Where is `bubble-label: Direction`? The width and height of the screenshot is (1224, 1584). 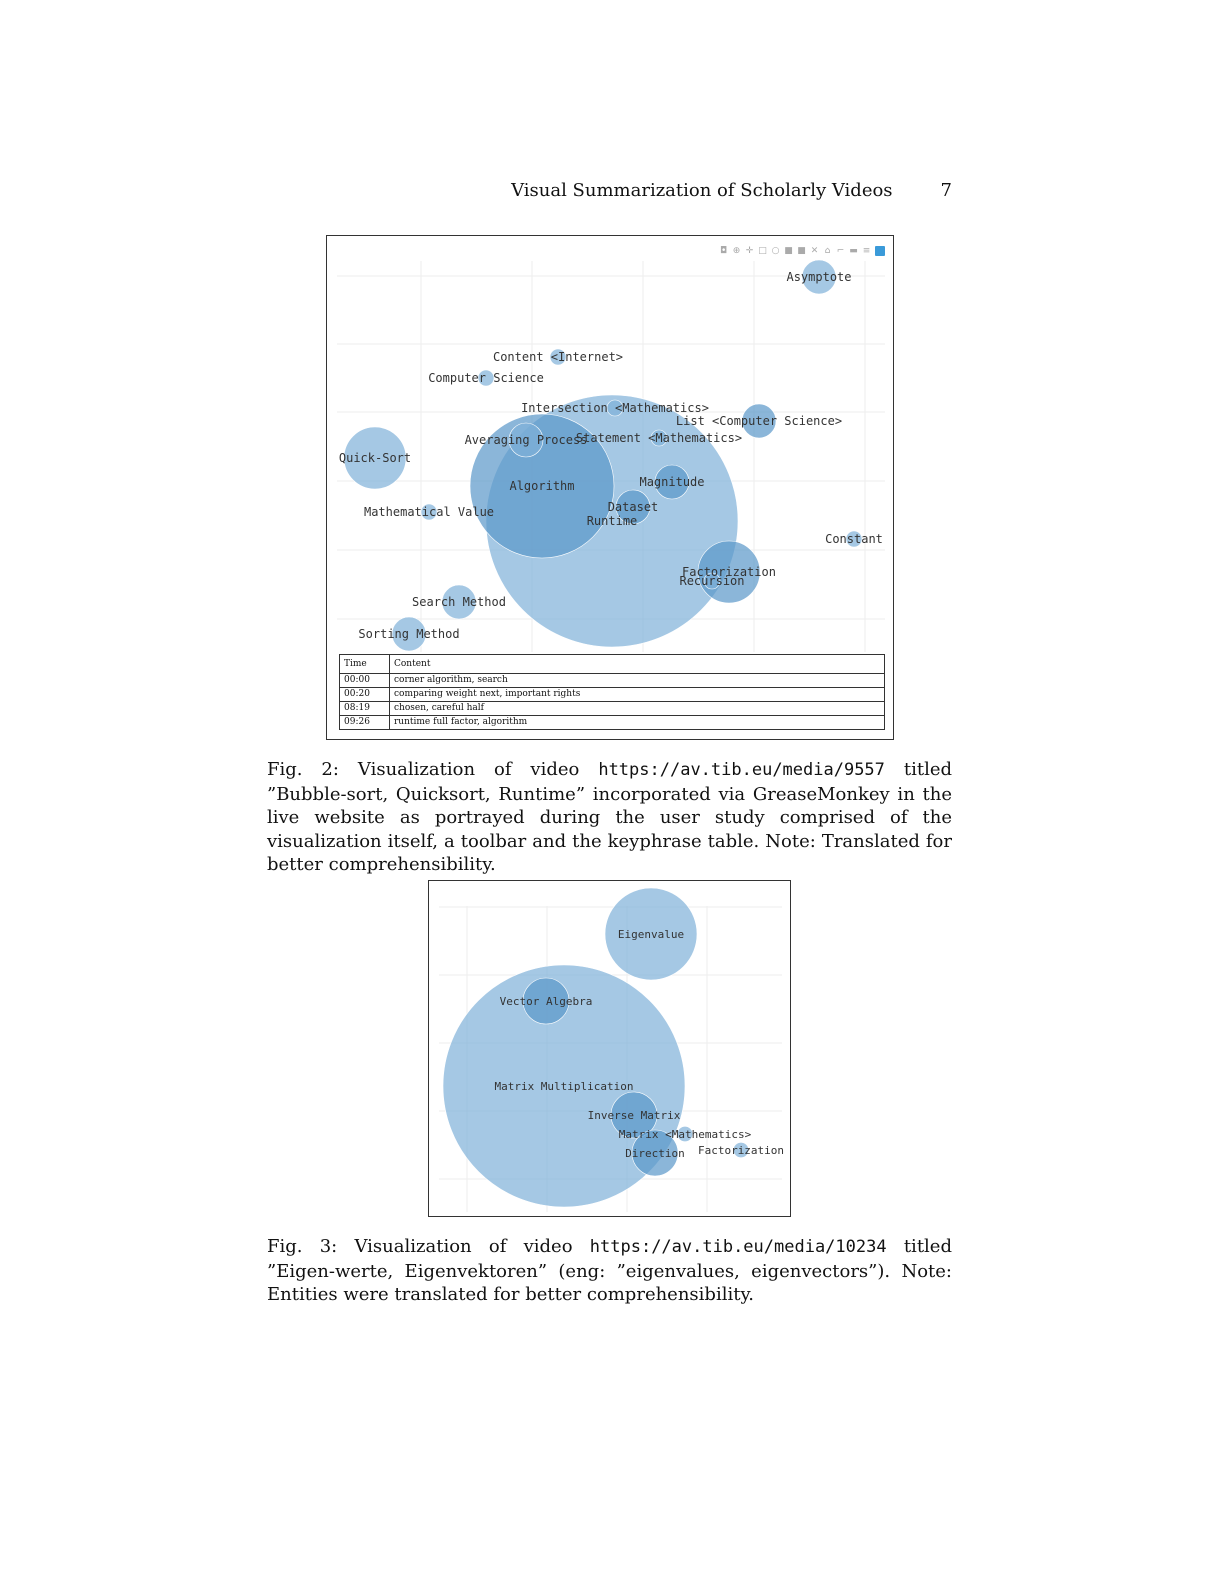 bubble-label: Direction is located at coordinates (655, 1153).